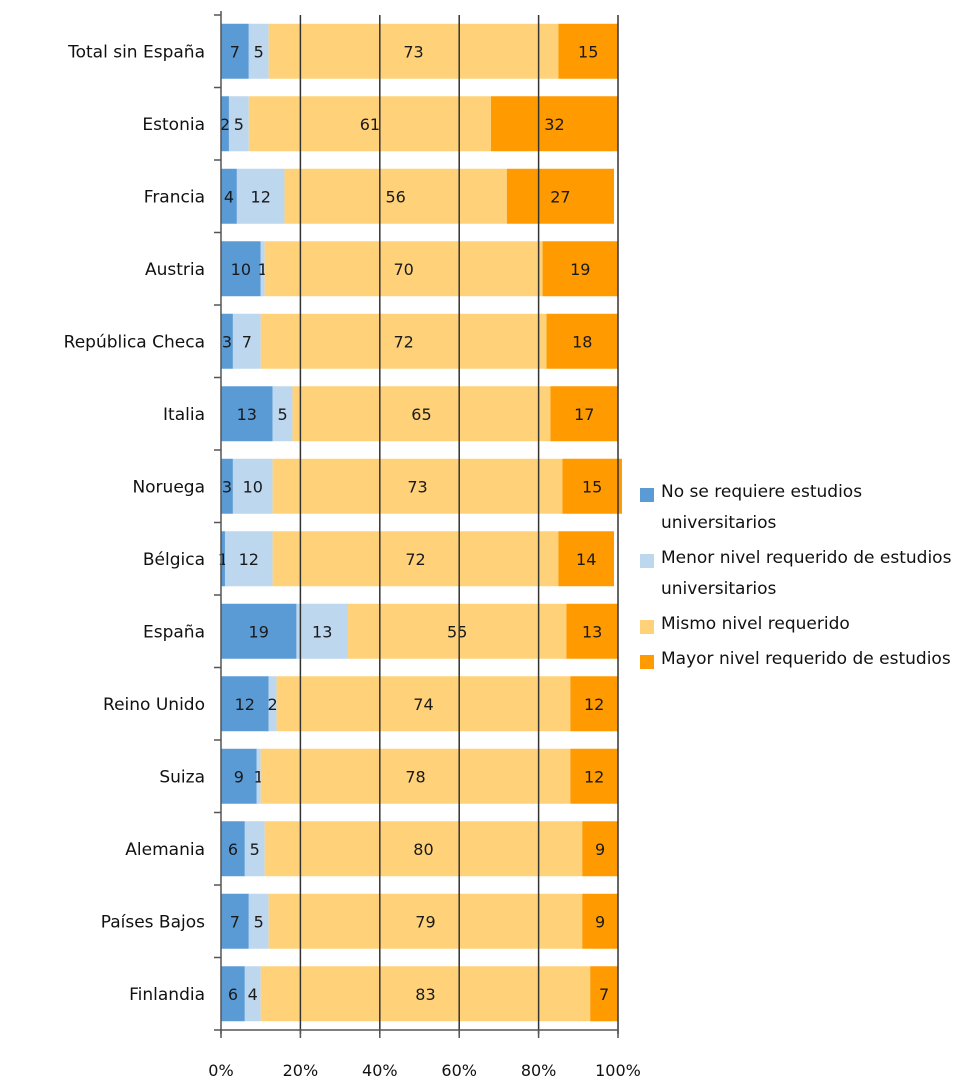  Describe the element at coordinates (167, 995) in the screenshot. I see `category-label: Finlandia` at that location.